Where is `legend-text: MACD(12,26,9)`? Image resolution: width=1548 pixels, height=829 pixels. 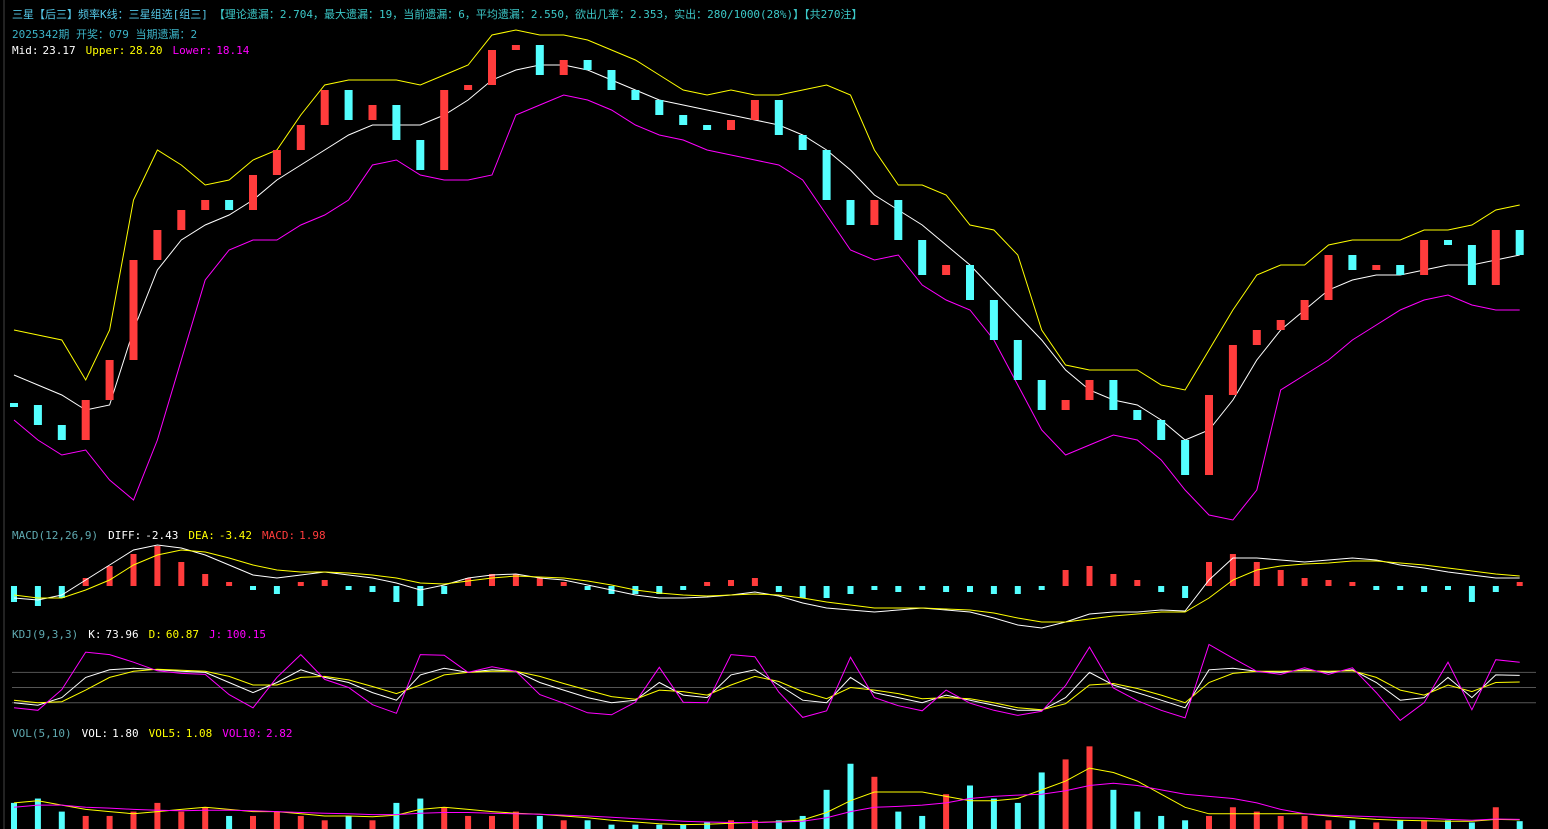
legend-text: MACD(12,26,9) is located at coordinates (55, 535).